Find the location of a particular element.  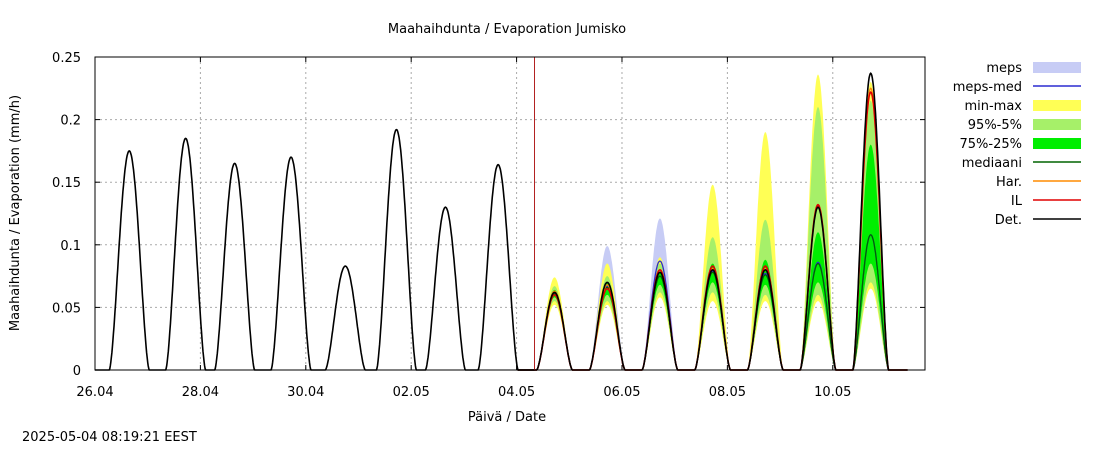

legend-label-il: IL is located at coordinates (1017, 201).